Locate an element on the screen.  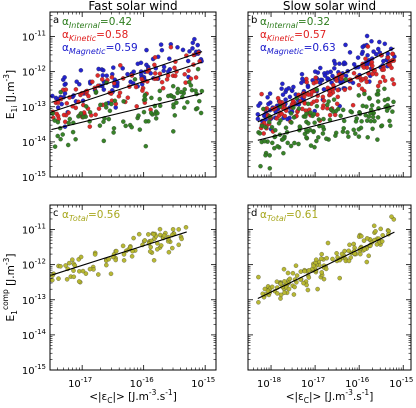
y-tick-label: 10-11 is located at coordinates (34, 37).